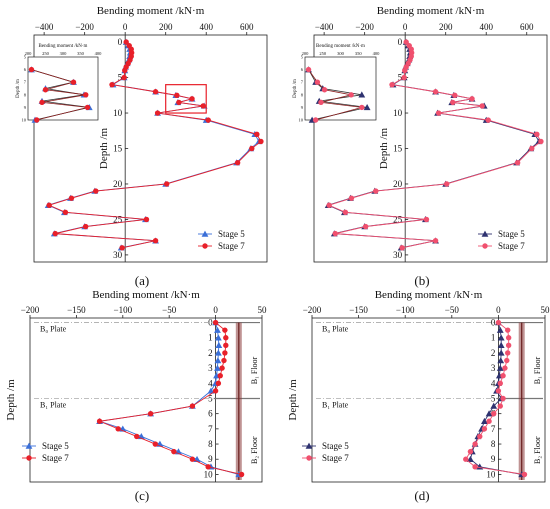 The image size is (550, 509). Describe the element at coordinates (53, 404) in the screenshot. I see `b1-plate-label: B₁ Plate` at that location.